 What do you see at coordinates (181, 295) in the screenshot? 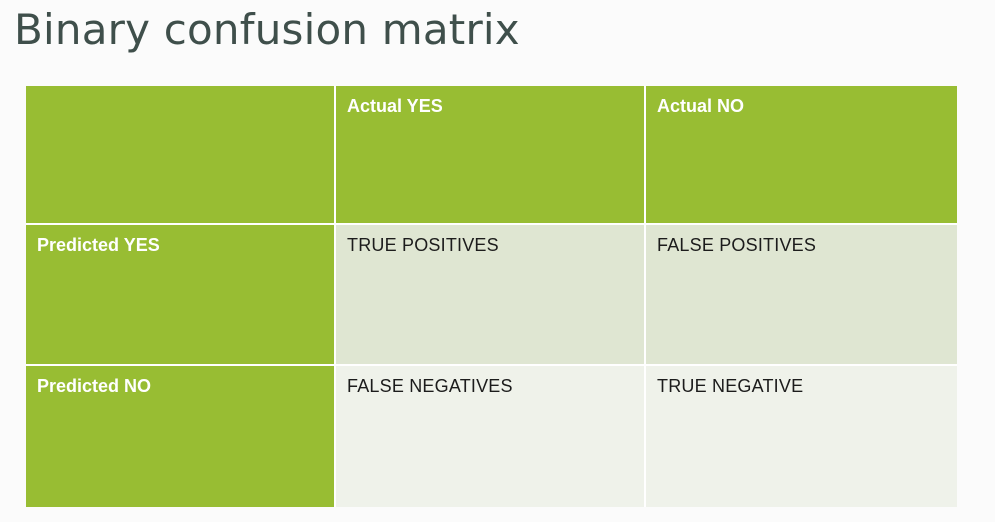
I see `row-header-predicted-yes: Predicted YES` at bounding box center [181, 295].